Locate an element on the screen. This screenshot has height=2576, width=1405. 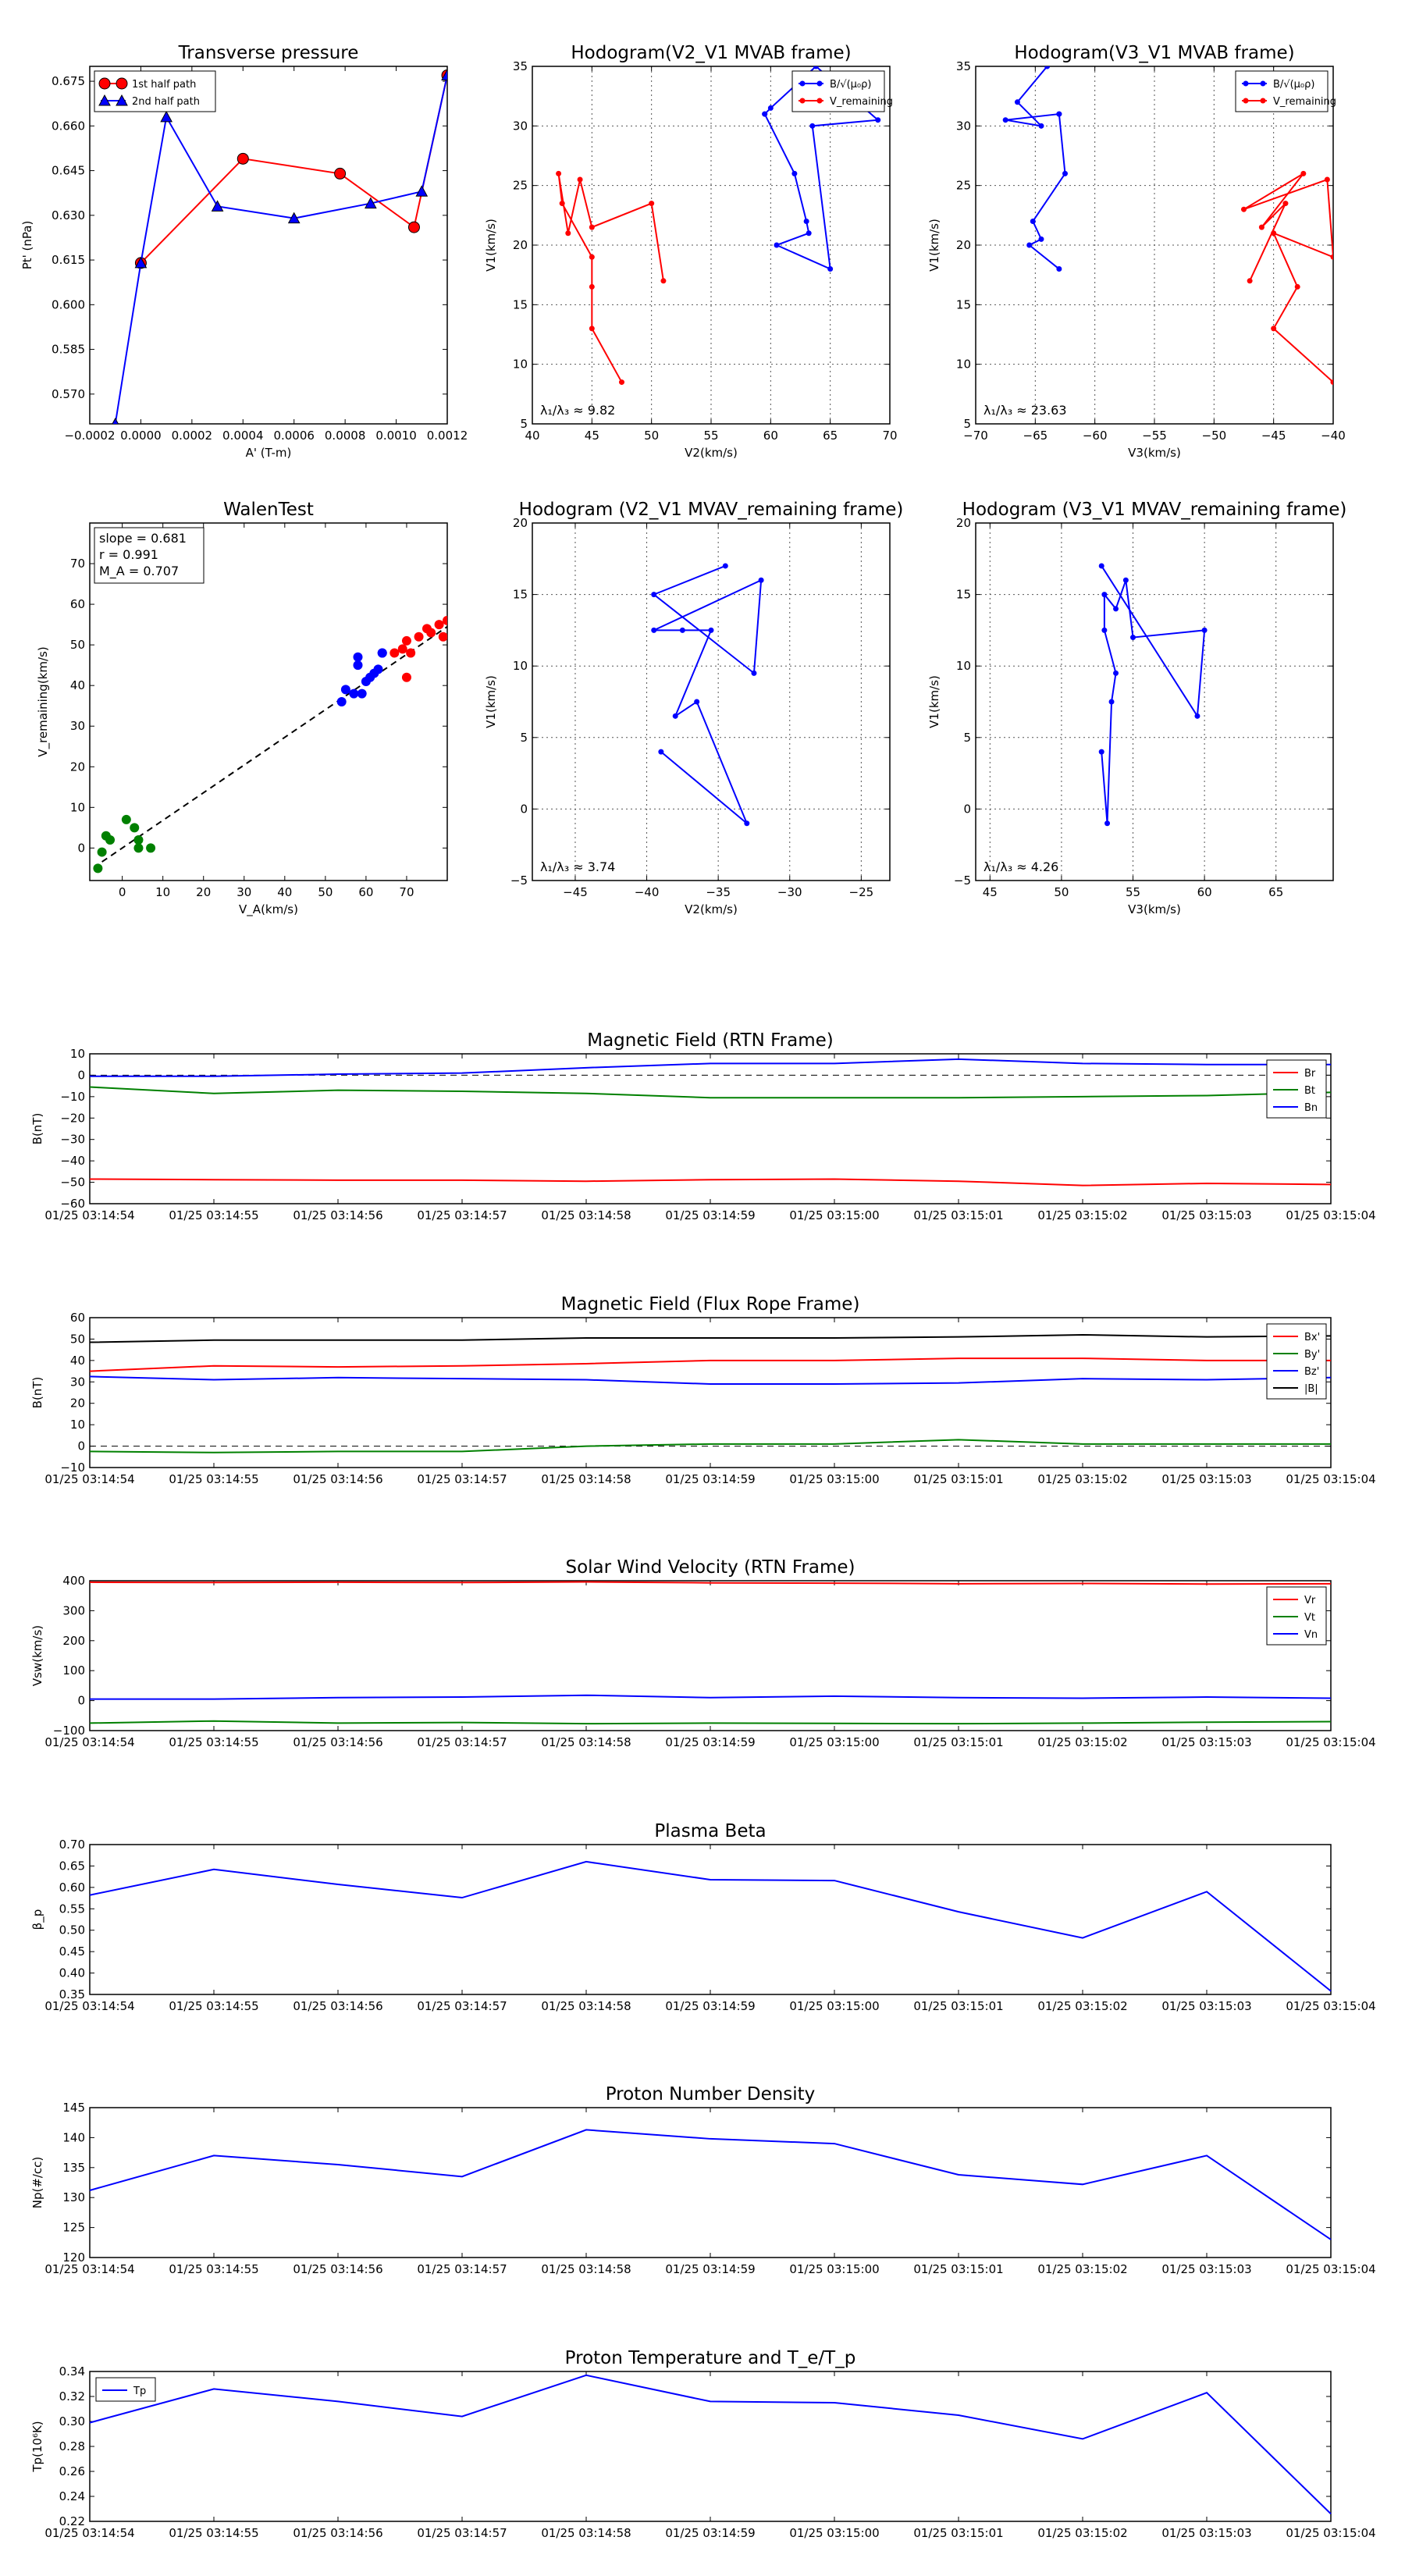
x-tick-label: 45 is located at coordinates (991, 892).